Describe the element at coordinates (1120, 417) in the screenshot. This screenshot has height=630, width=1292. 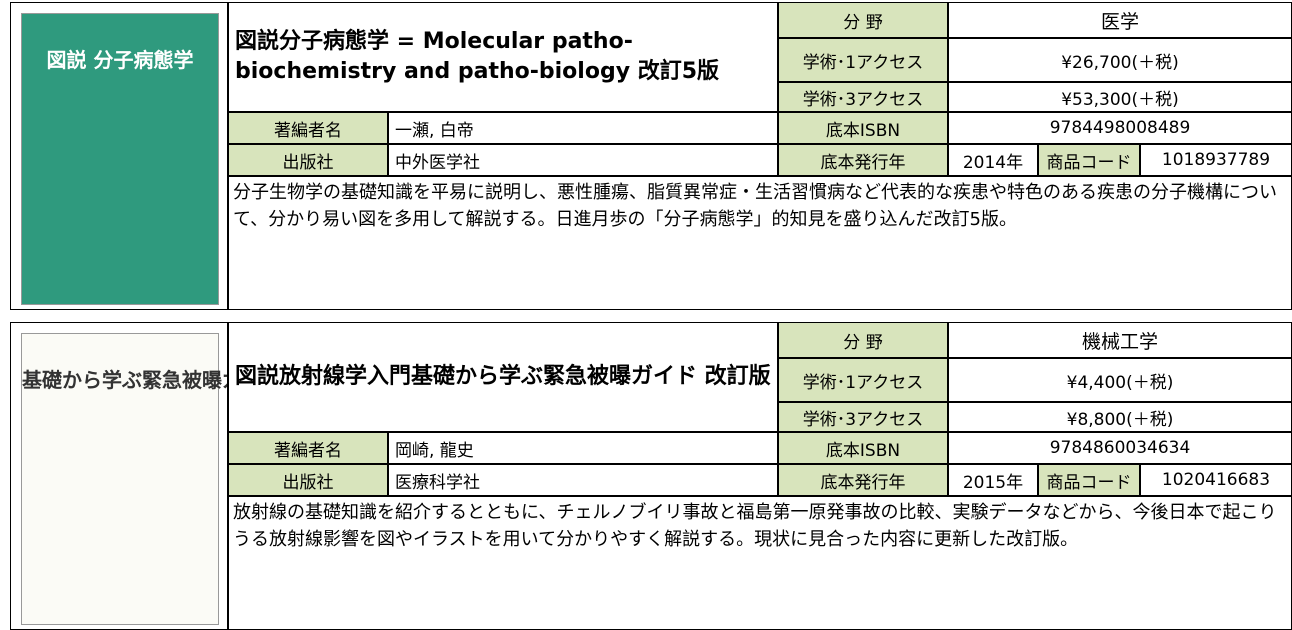
I see `access3-price: ¥8,800(＋税)` at that location.